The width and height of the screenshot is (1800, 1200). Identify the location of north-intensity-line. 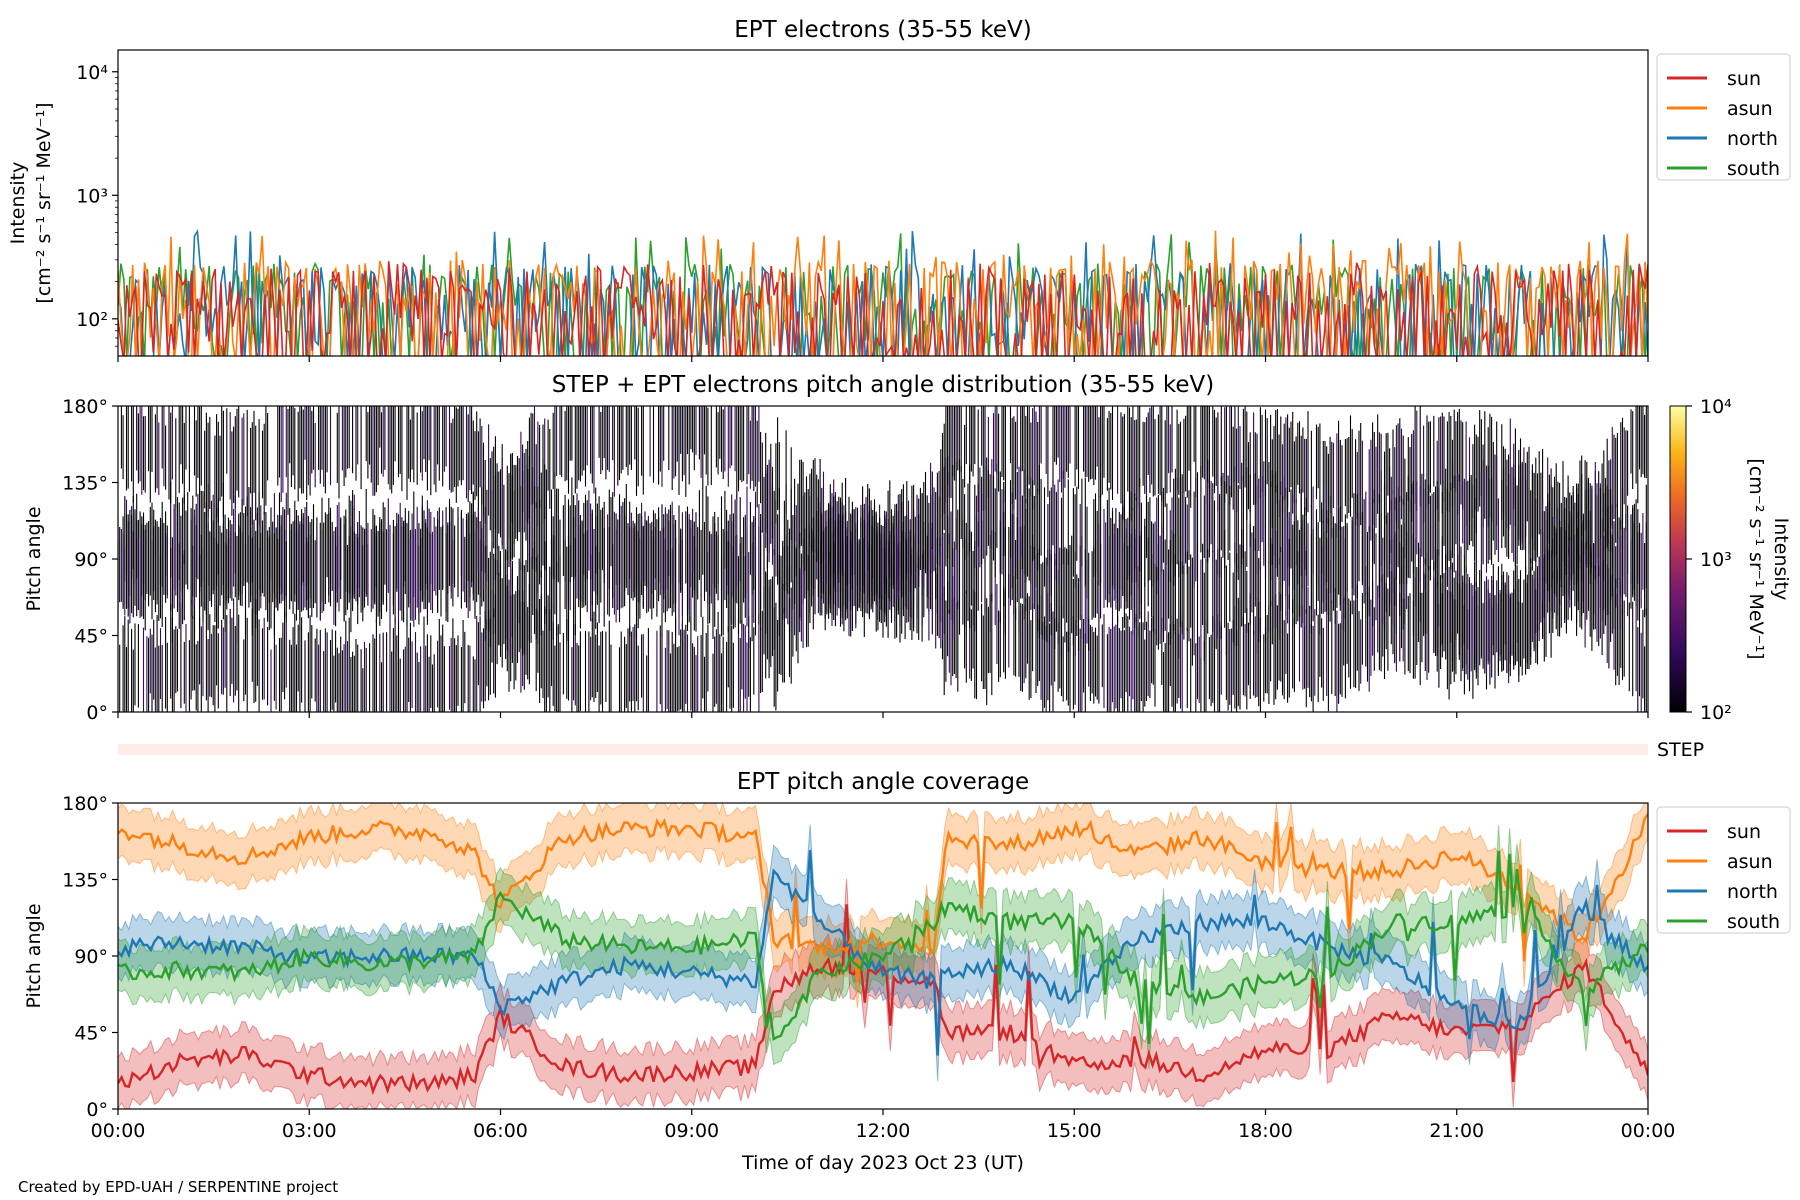
(883, 292).